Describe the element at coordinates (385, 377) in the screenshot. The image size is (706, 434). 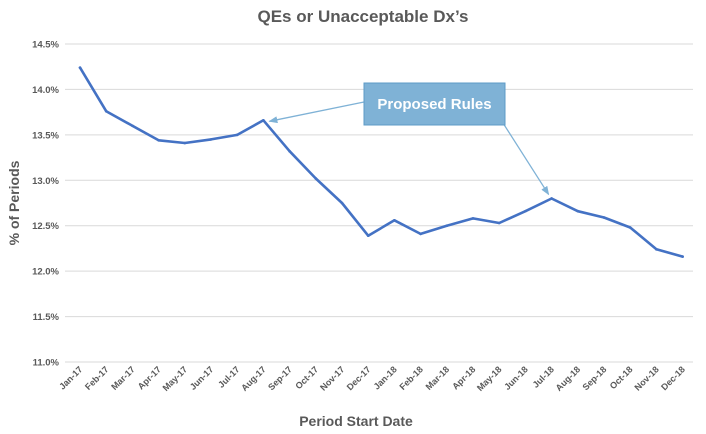
I see `x-tick-label: Jan-18` at that location.